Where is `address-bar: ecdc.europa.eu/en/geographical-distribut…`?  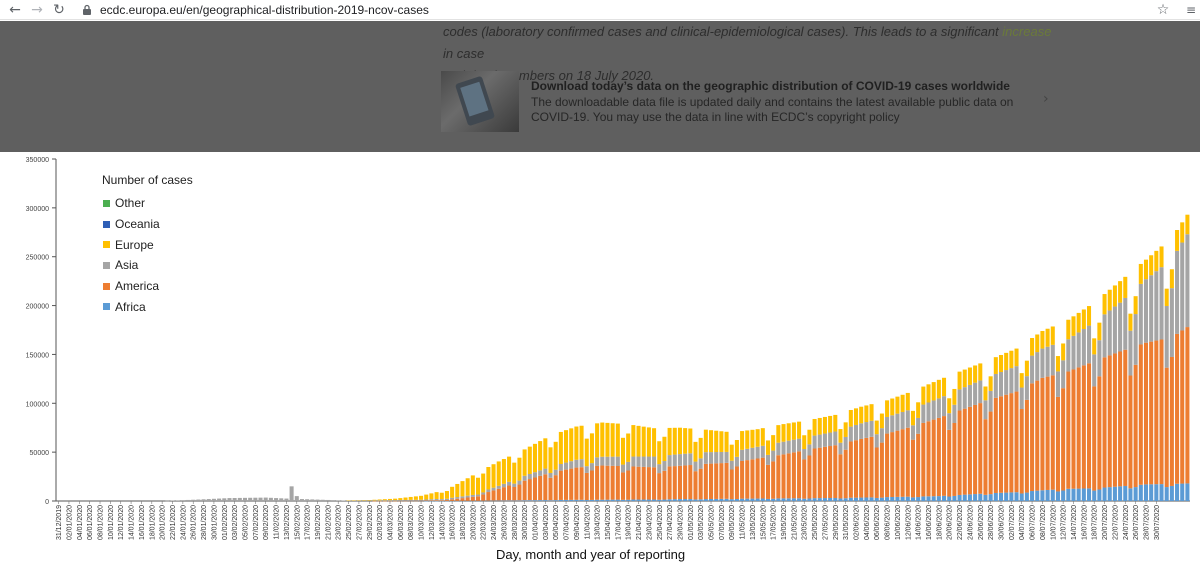 address-bar: ecdc.europa.eu/en/geographical-distribut… is located at coordinates (616, 10).